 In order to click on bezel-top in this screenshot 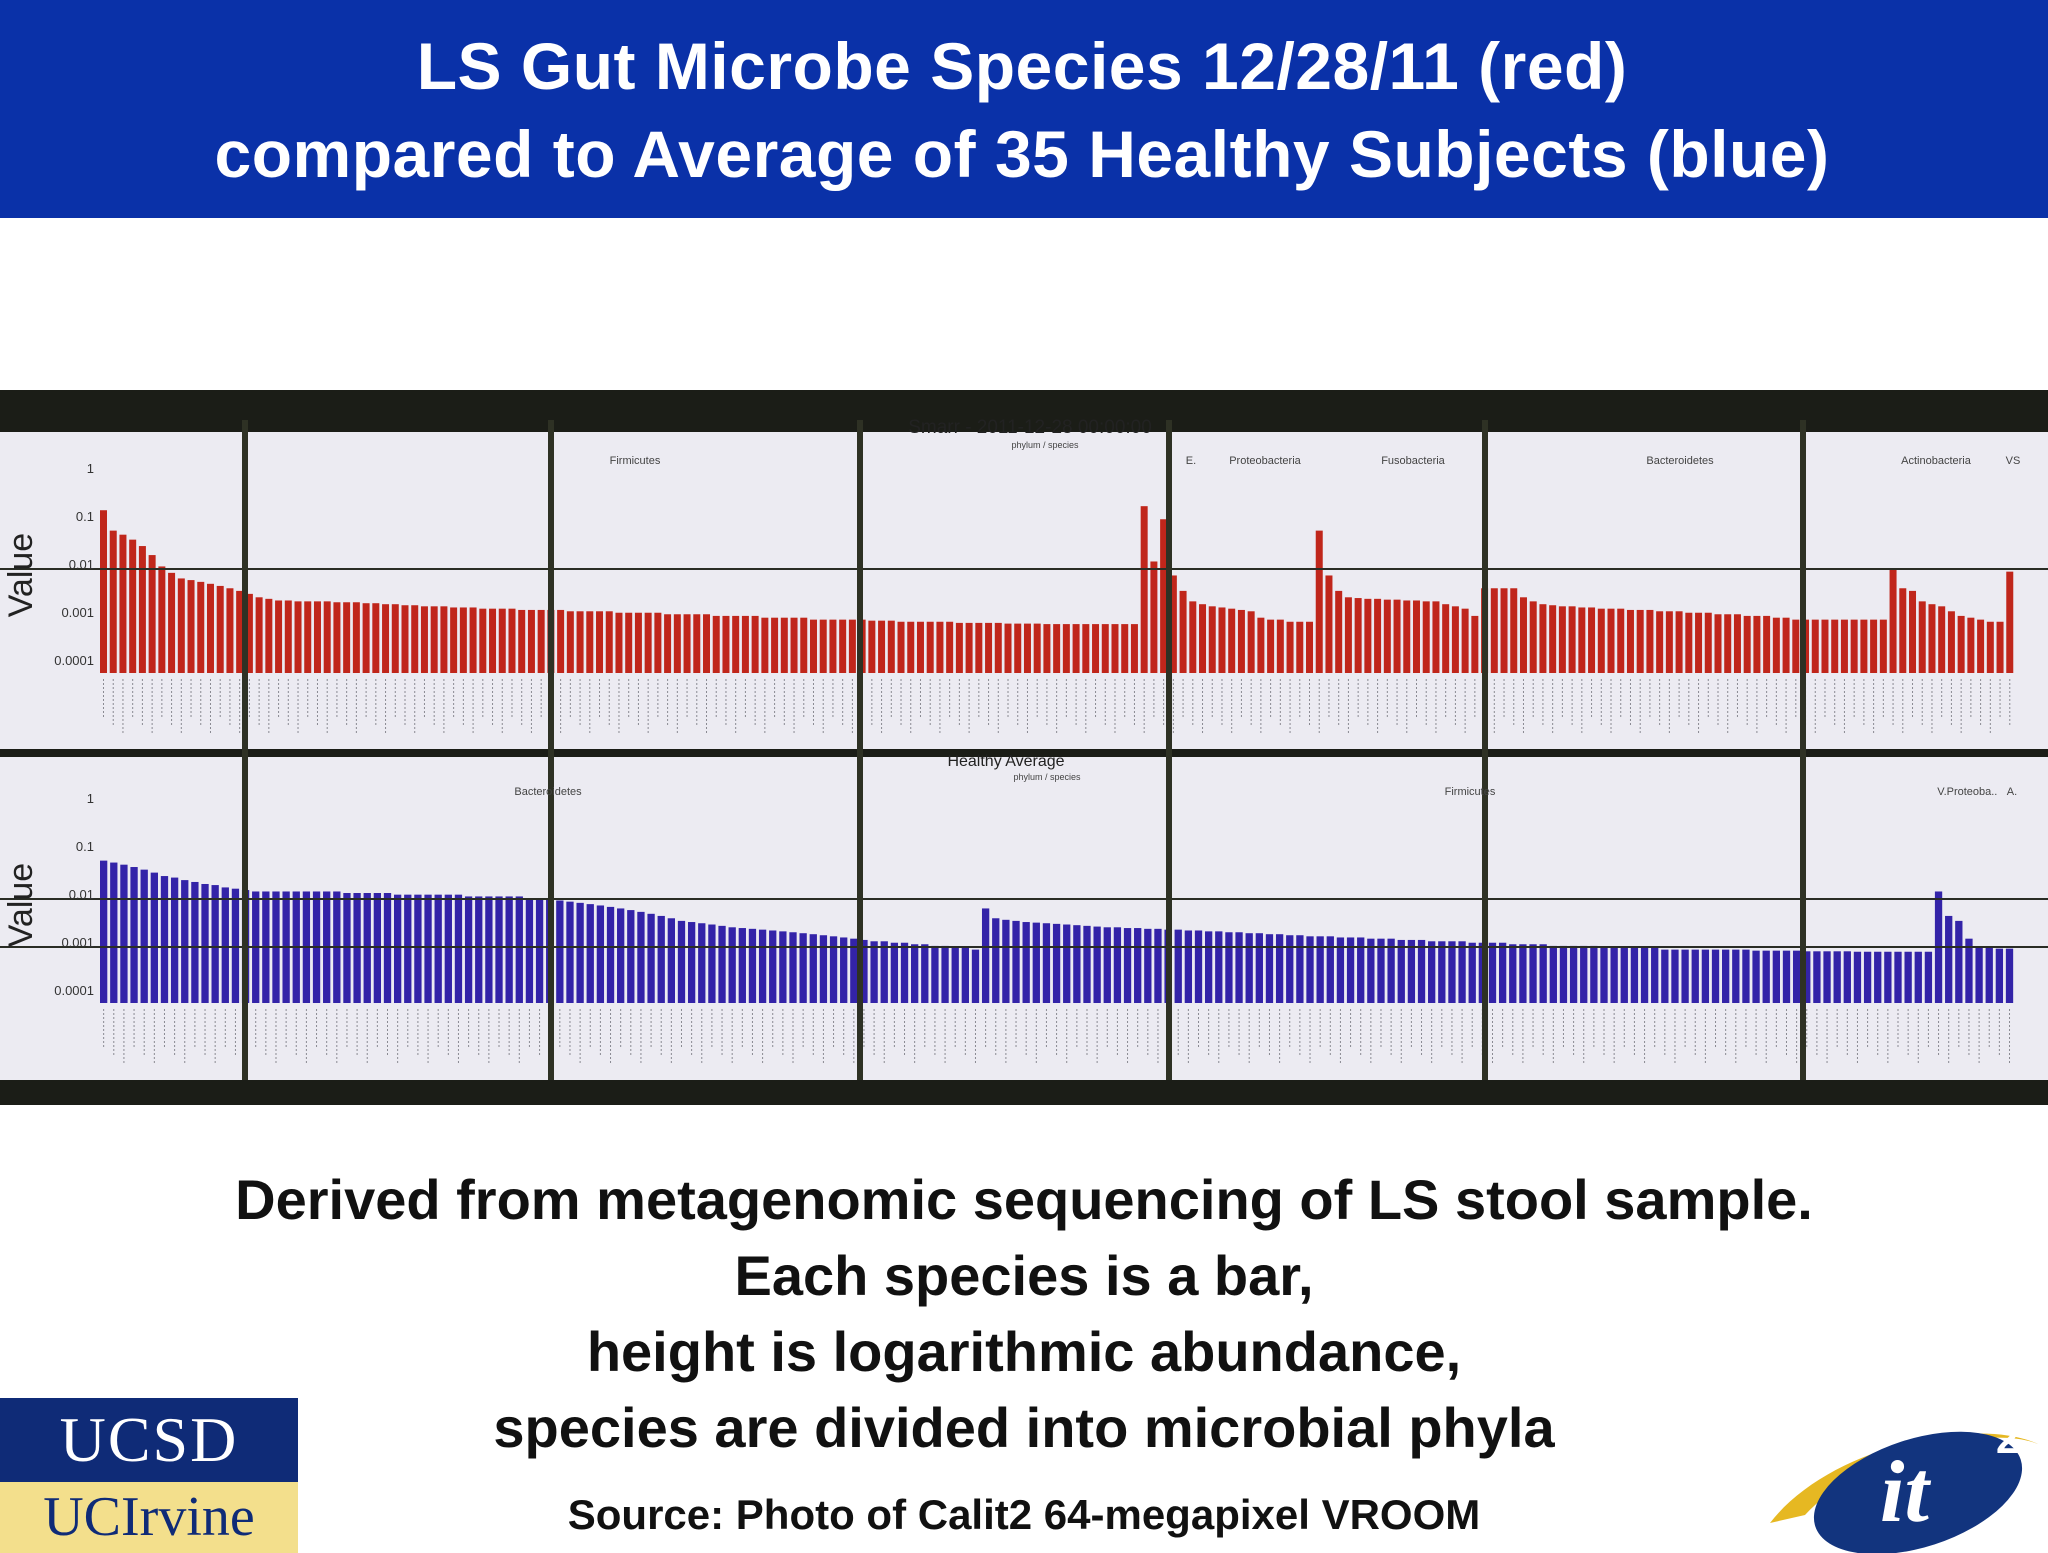, I will do `click(1024, 426)`.